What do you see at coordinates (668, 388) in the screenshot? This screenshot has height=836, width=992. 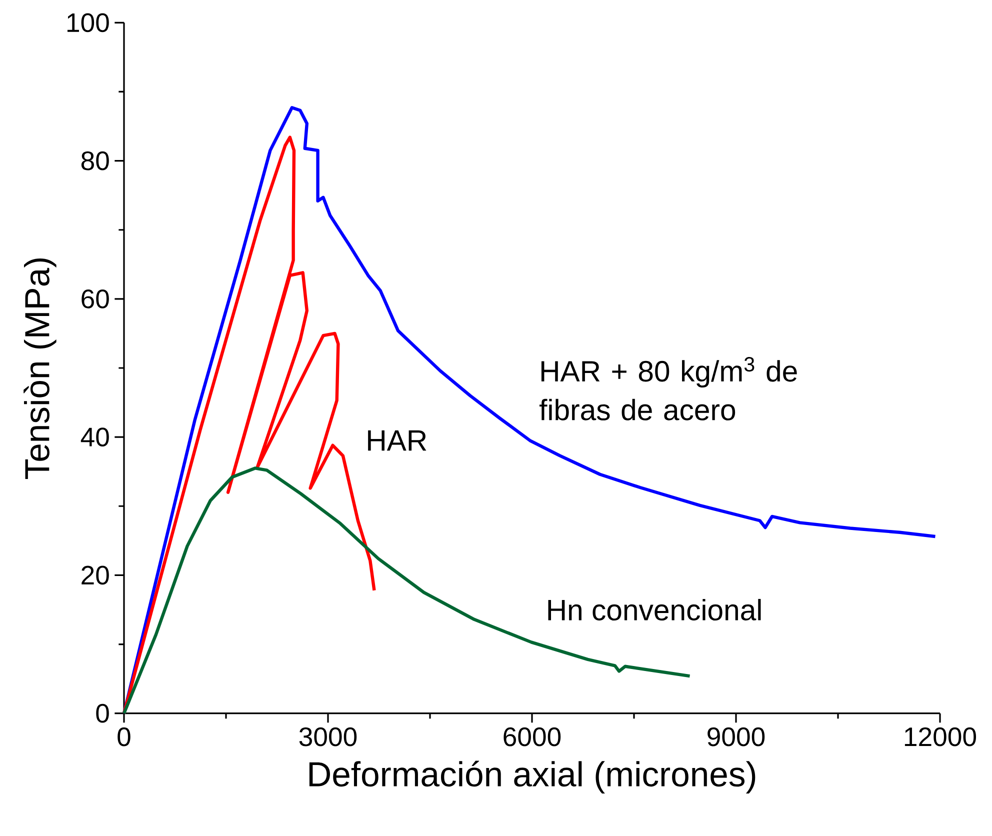 I see `text: HAR + 80 kg/m$^{3}$ de fibras de acero` at bounding box center [668, 388].